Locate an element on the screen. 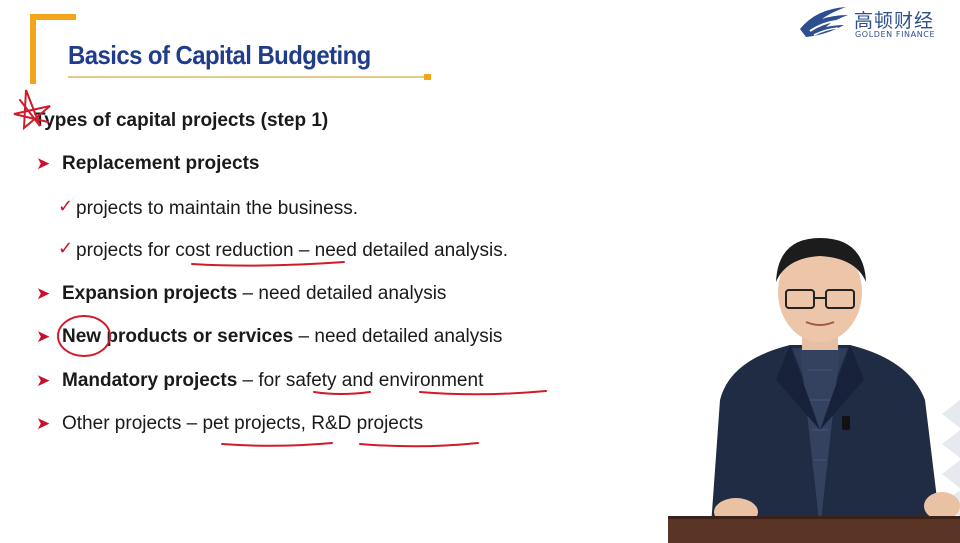  lectern-desk is located at coordinates (814, 529).